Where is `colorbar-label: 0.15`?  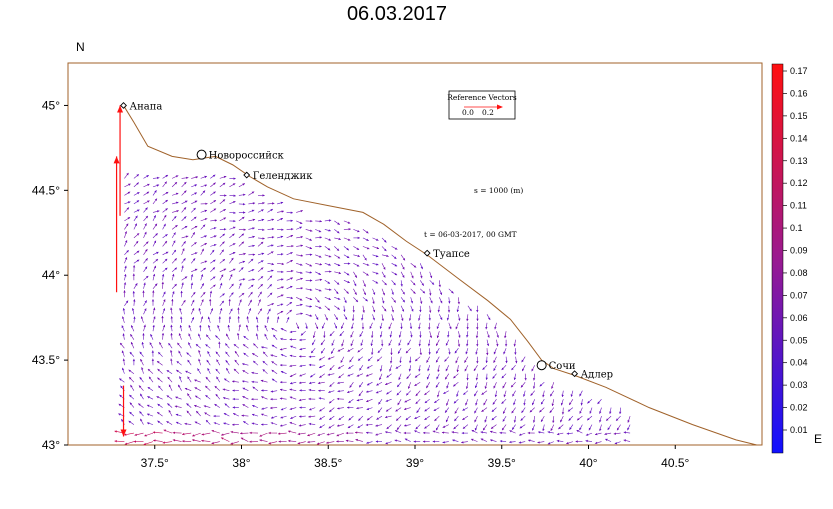
colorbar-label: 0.15 is located at coordinates (799, 116).